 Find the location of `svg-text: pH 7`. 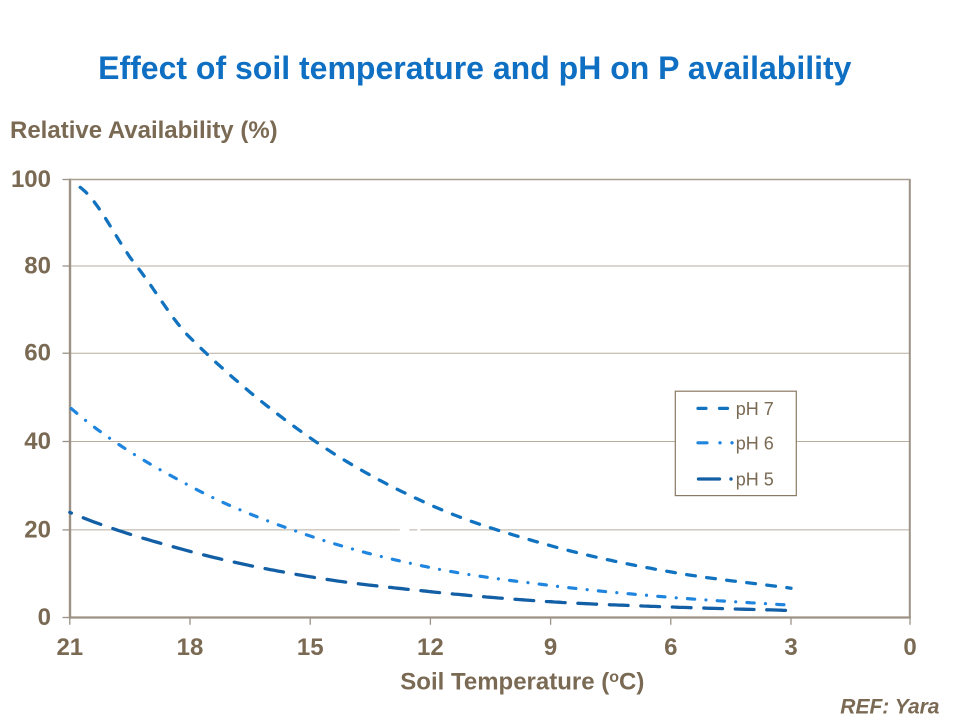

svg-text: pH 7 is located at coordinates (755, 409).